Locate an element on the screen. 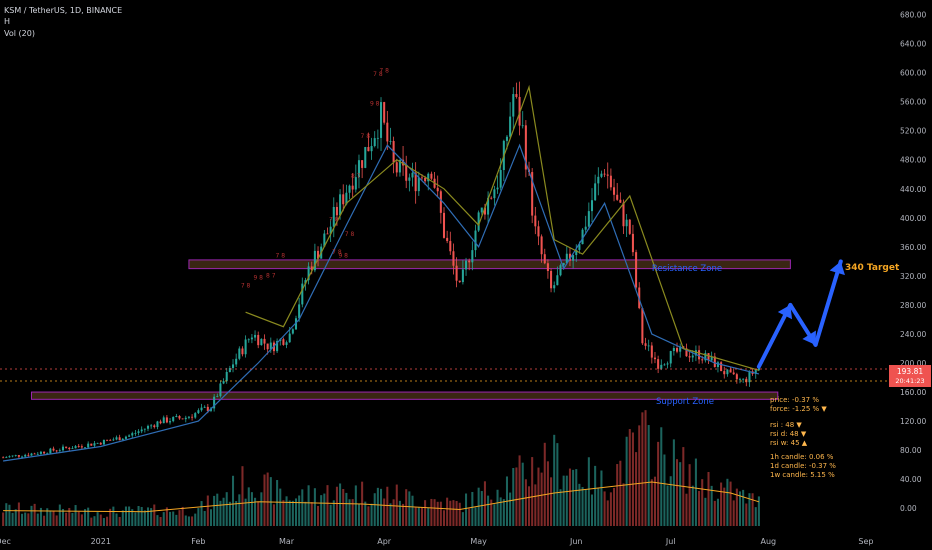 The height and width of the screenshot is (550, 932). y-tick-label: 680.00 is located at coordinates (913, 15).